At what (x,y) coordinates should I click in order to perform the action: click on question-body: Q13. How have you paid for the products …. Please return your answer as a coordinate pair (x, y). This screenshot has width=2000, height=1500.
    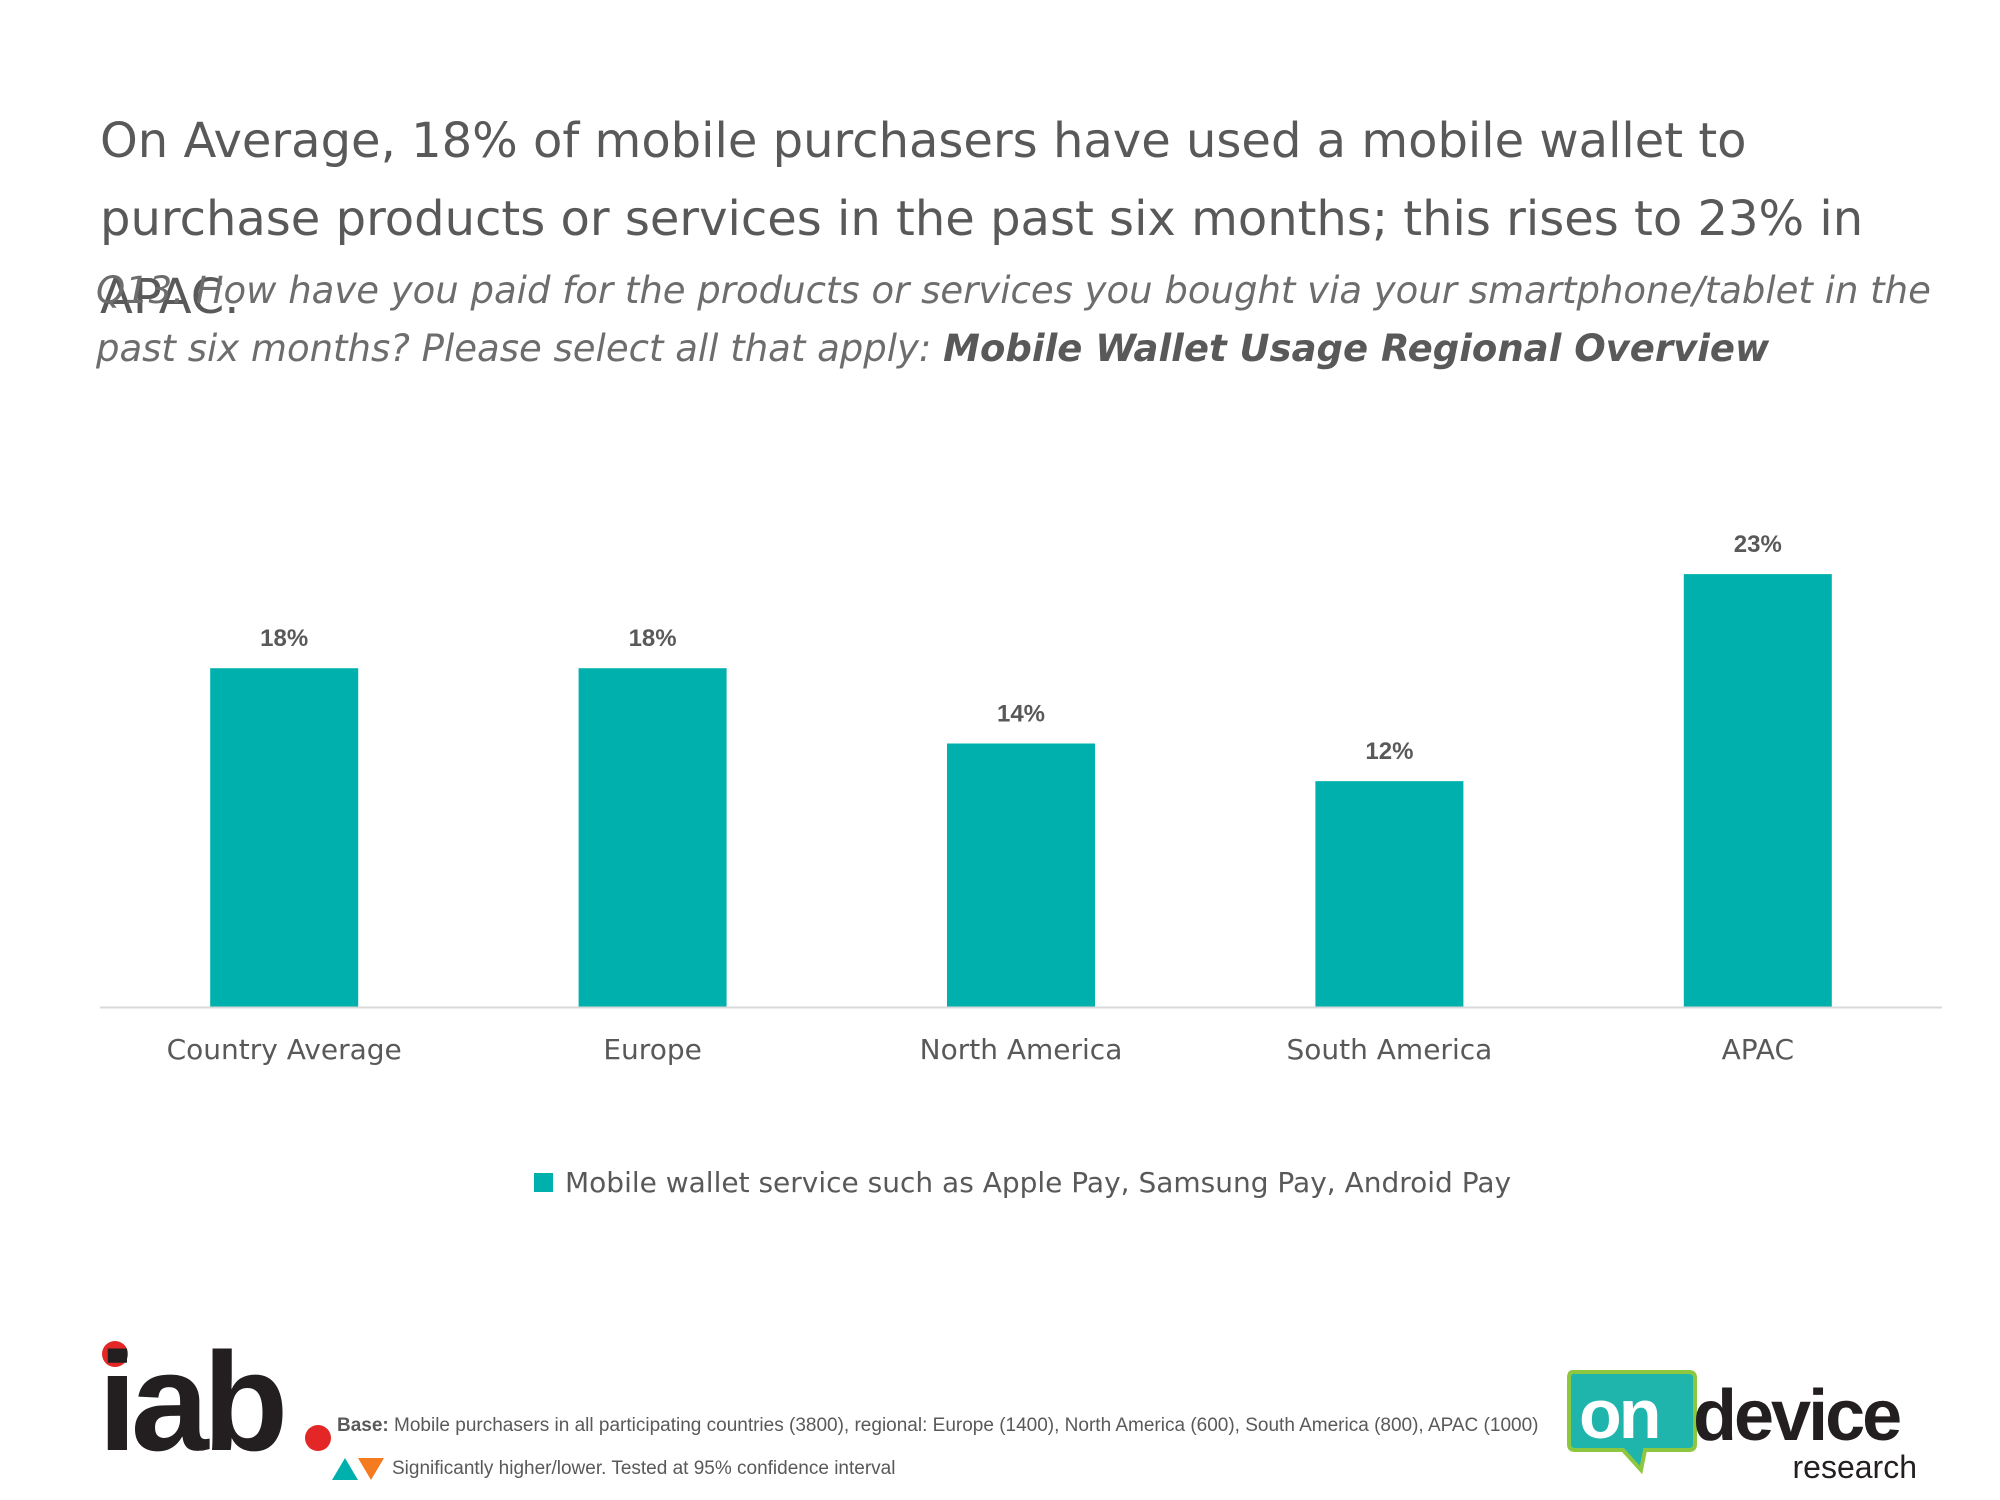
    Looking at the image, I should click on (1013, 319).